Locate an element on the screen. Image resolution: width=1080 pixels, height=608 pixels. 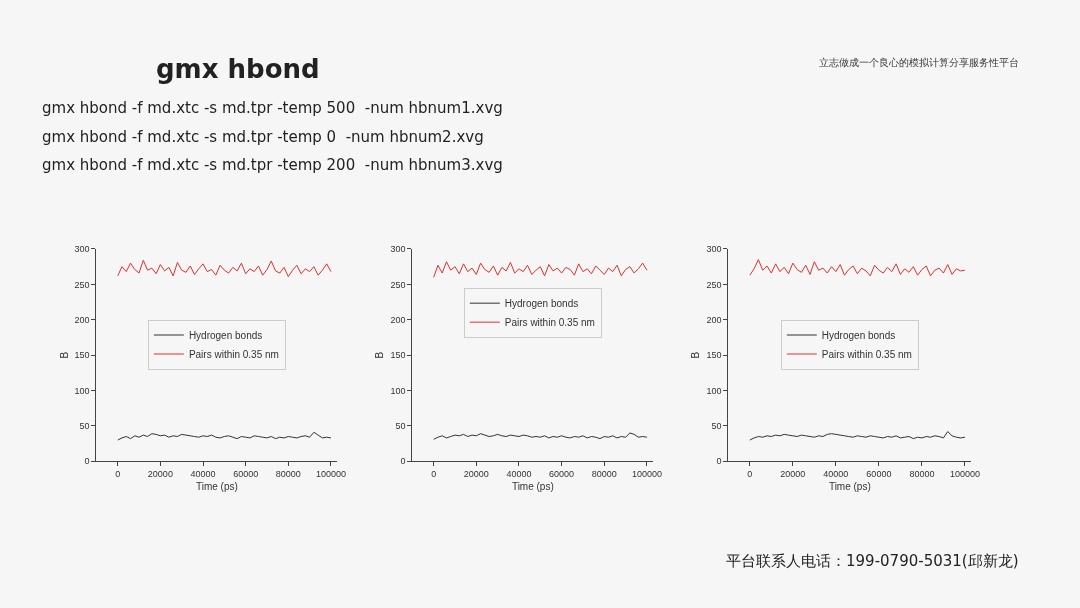
text: gmx hbond -f md.xtc -s md.tpr -temp 200 -num hbnum3.xvg is located at coordinates (272, 165).